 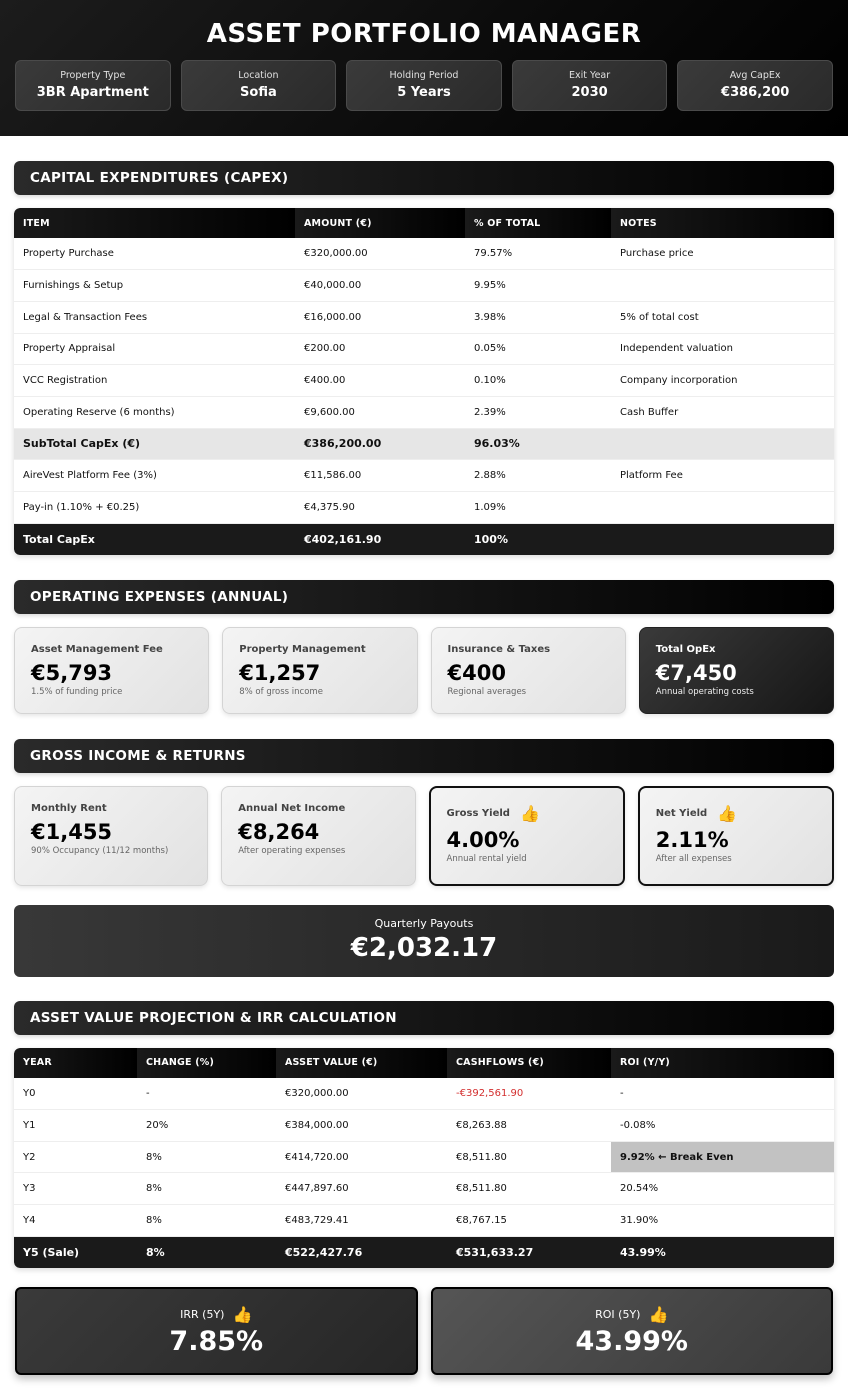 I want to click on section-title-opex: OPERATING EXPENSES (ANNUAL), so click(x=424, y=596).